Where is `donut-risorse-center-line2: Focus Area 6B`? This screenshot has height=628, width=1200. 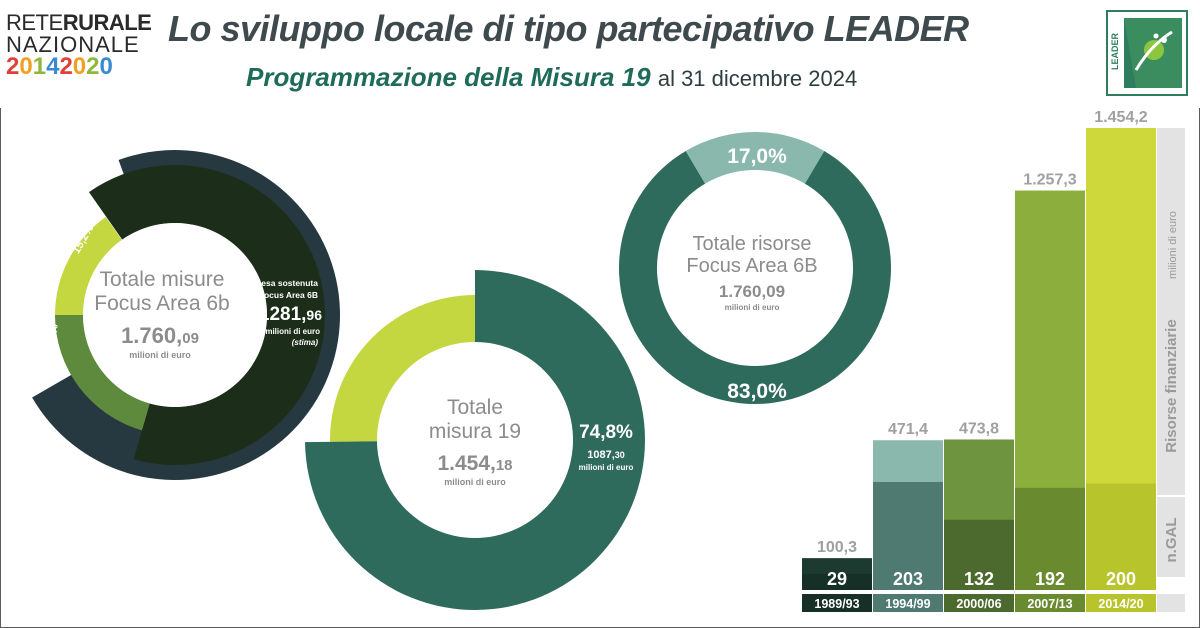
donut-risorse-center-line2: Focus Area 6B is located at coordinates (751, 266).